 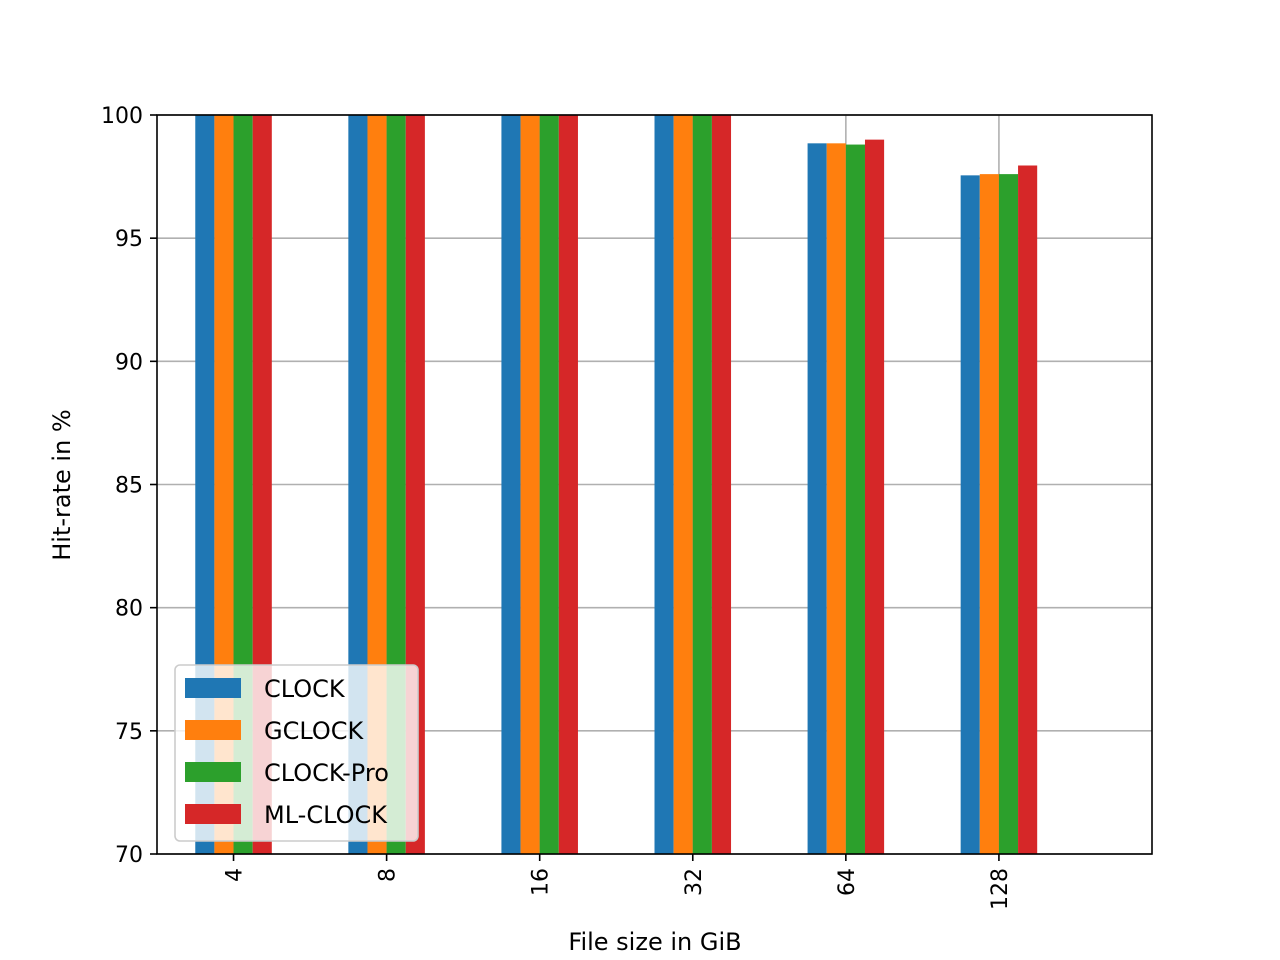 I want to click on legend-label-gclock: GCLOCK, so click(x=314, y=731).